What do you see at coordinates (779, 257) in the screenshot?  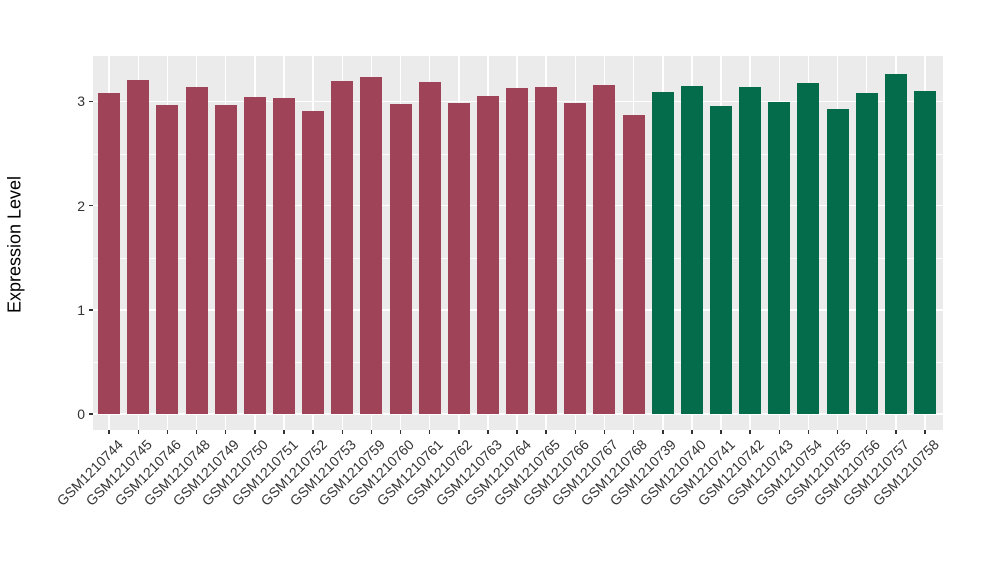 I see `bar-GSM1210743` at bounding box center [779, 257].